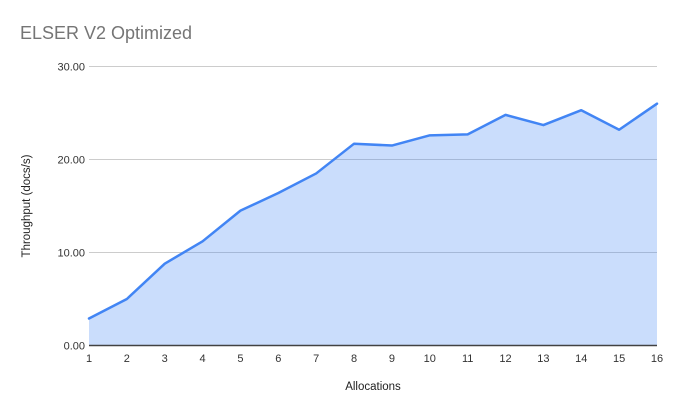 Image resolution: width=677 pixels, height=419 pixels. I want to click on x-tick-label: 13, so click(543, 359).